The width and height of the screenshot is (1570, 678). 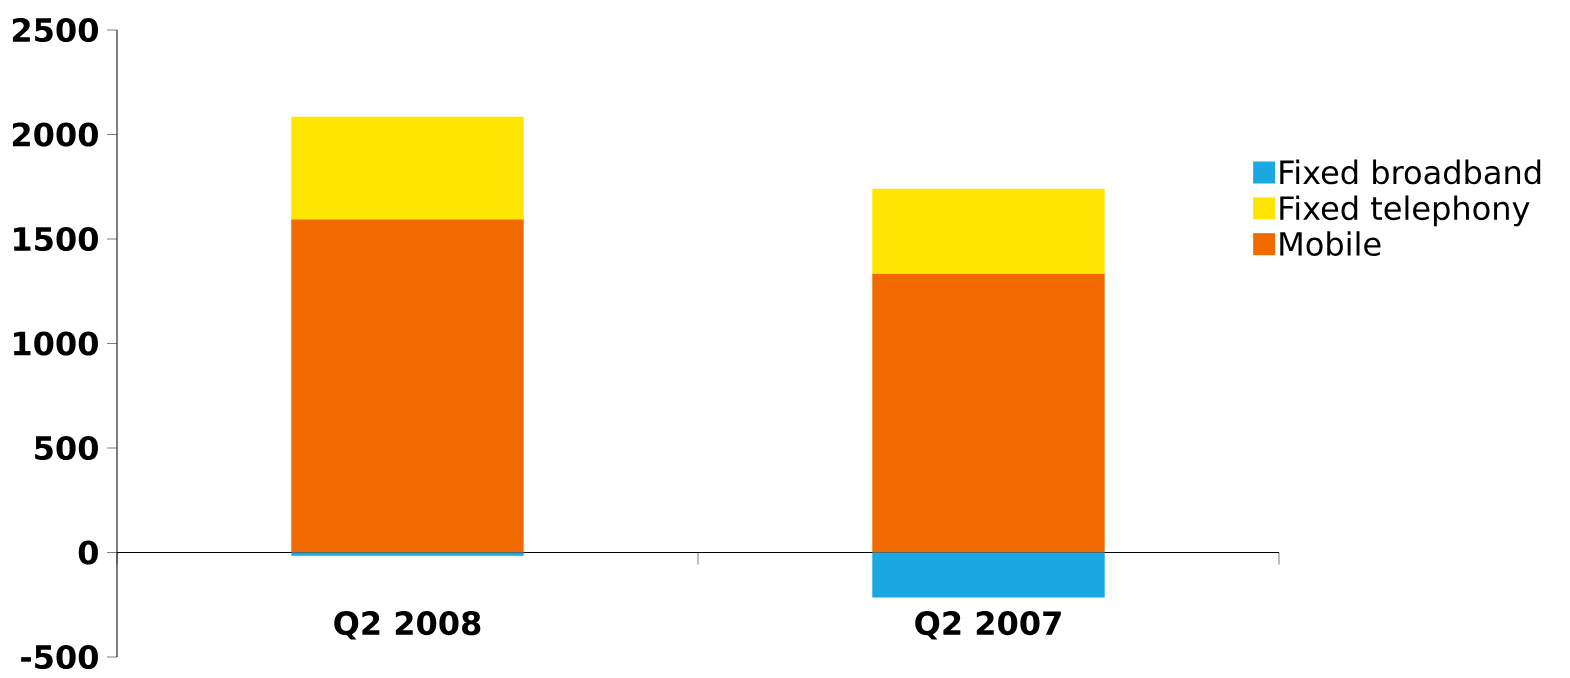 What do you see at coordinates (55, 30) in the screenshot?
I see `y-tick-label: 2500` at bounding box center [55, 30].